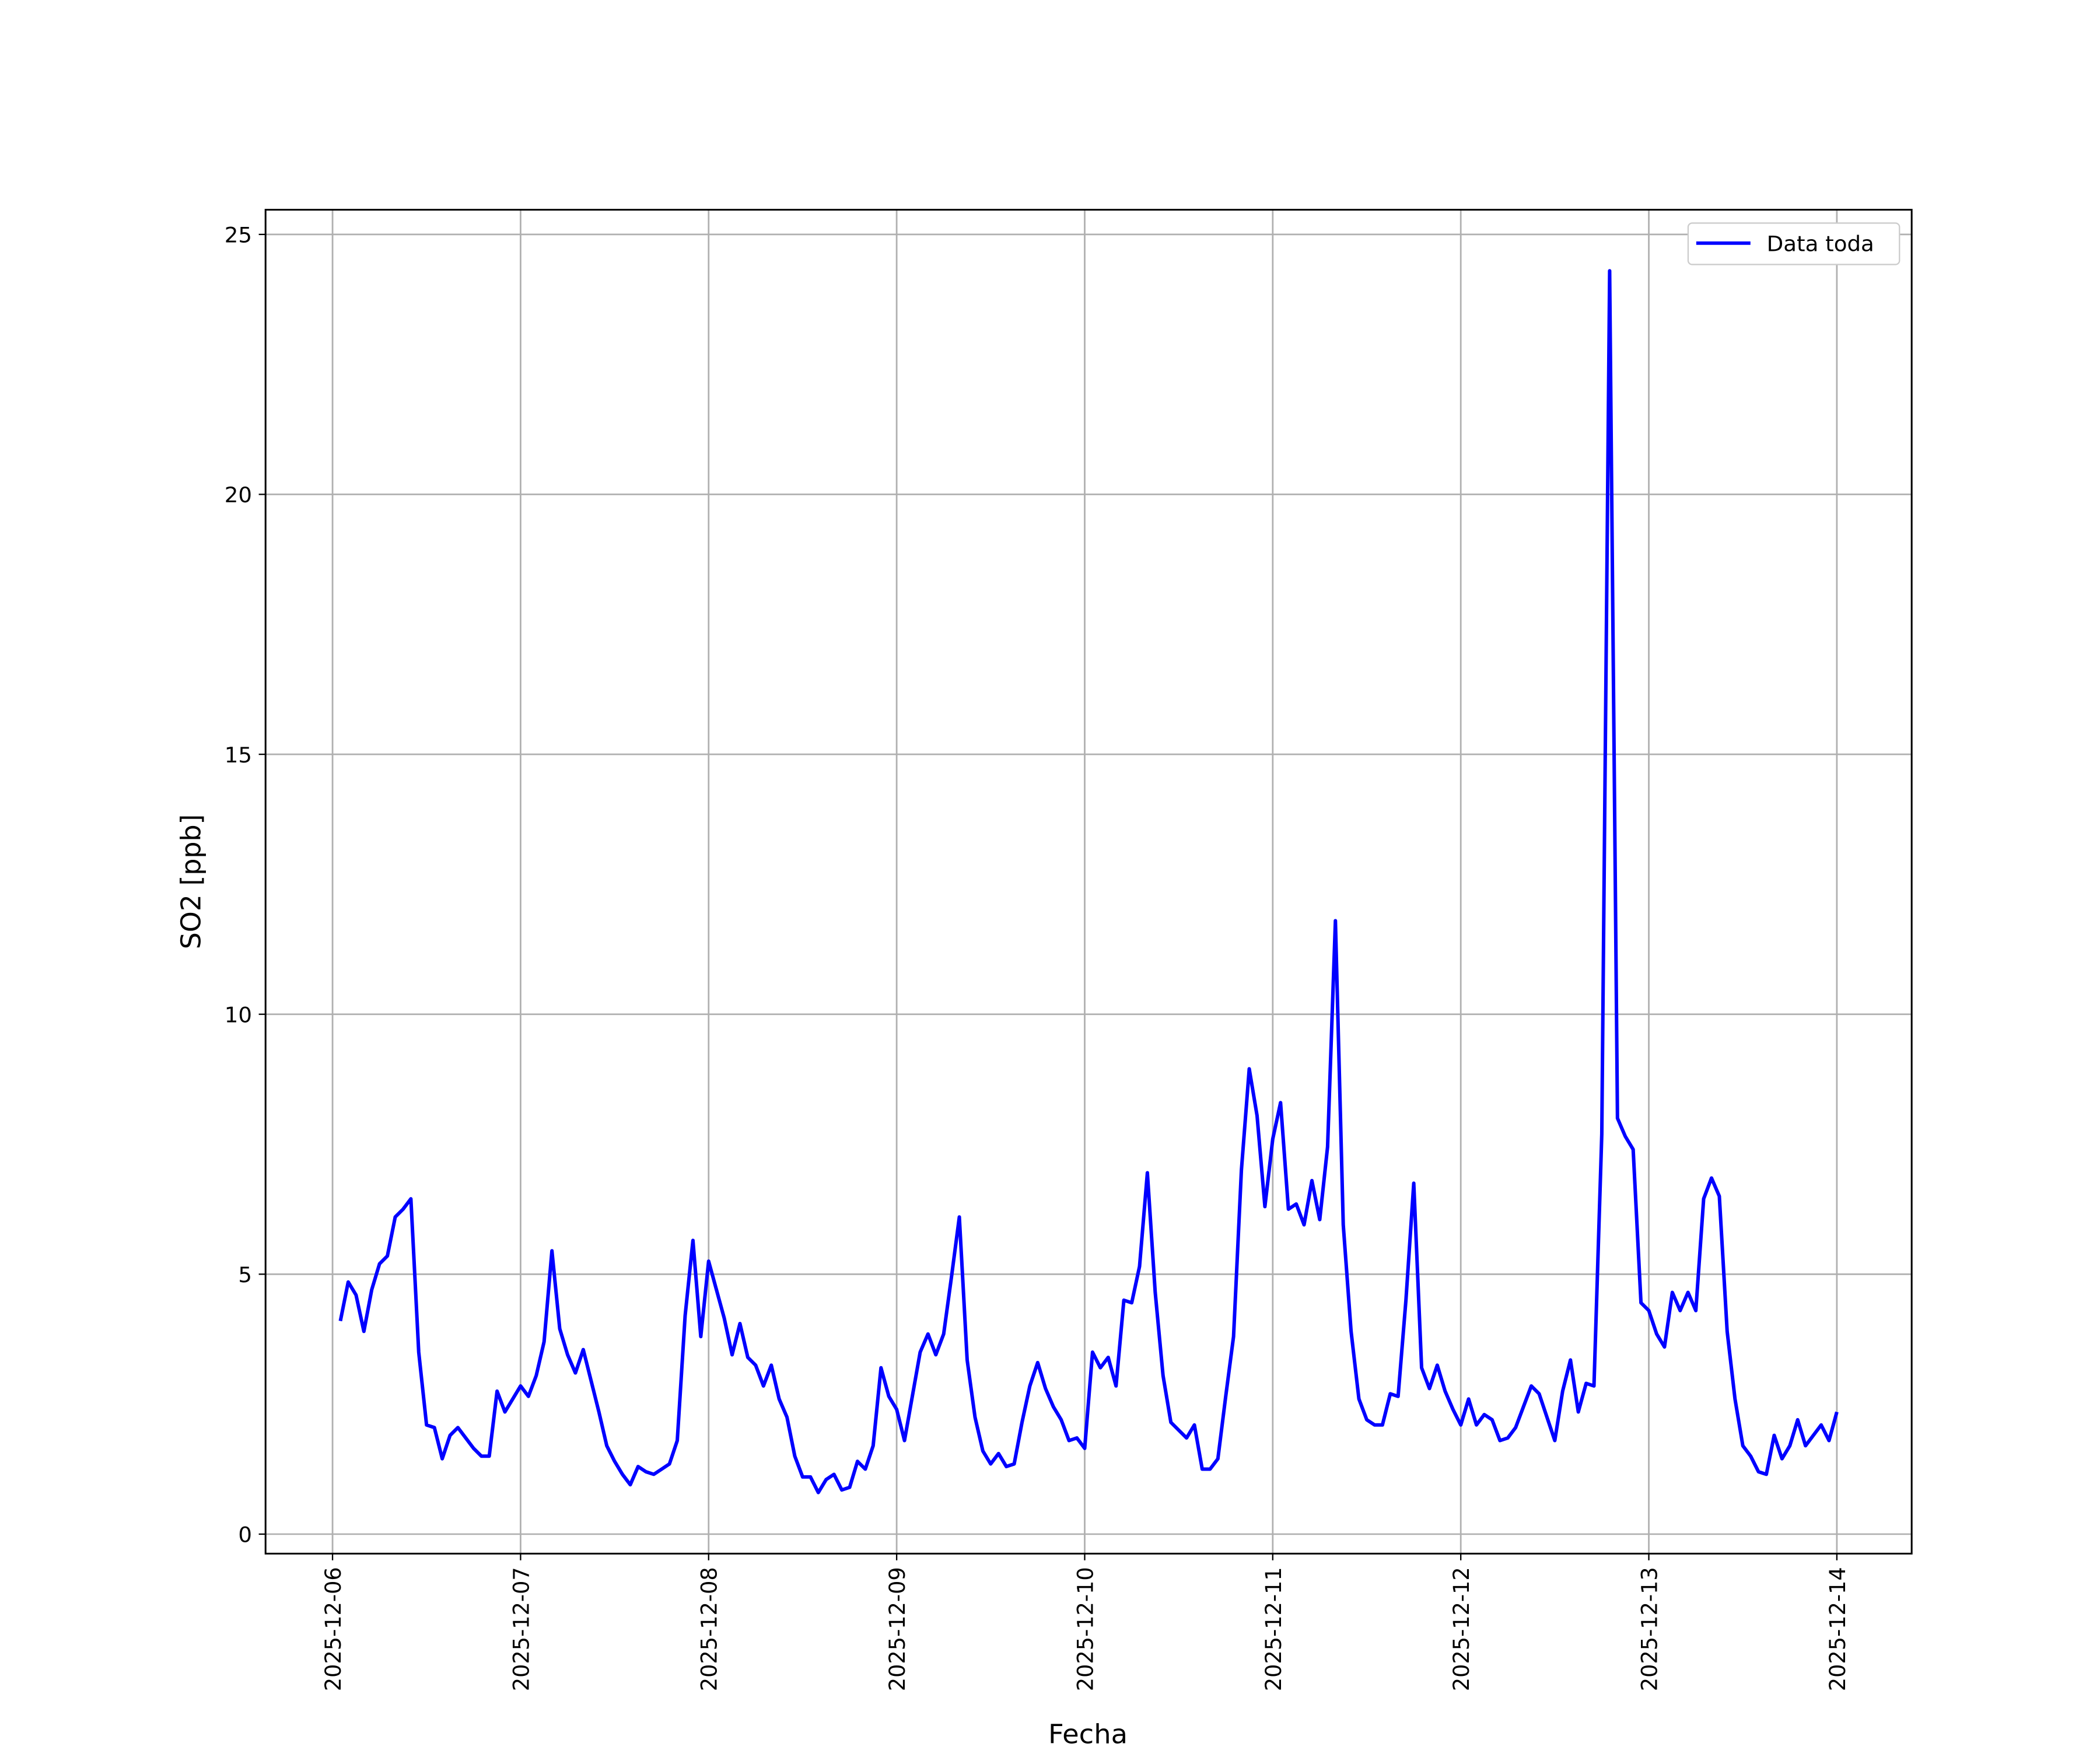  Describe the element at coordinates (1820, 244) in the screenshot. I see `legend-label: Data toda` at that location.